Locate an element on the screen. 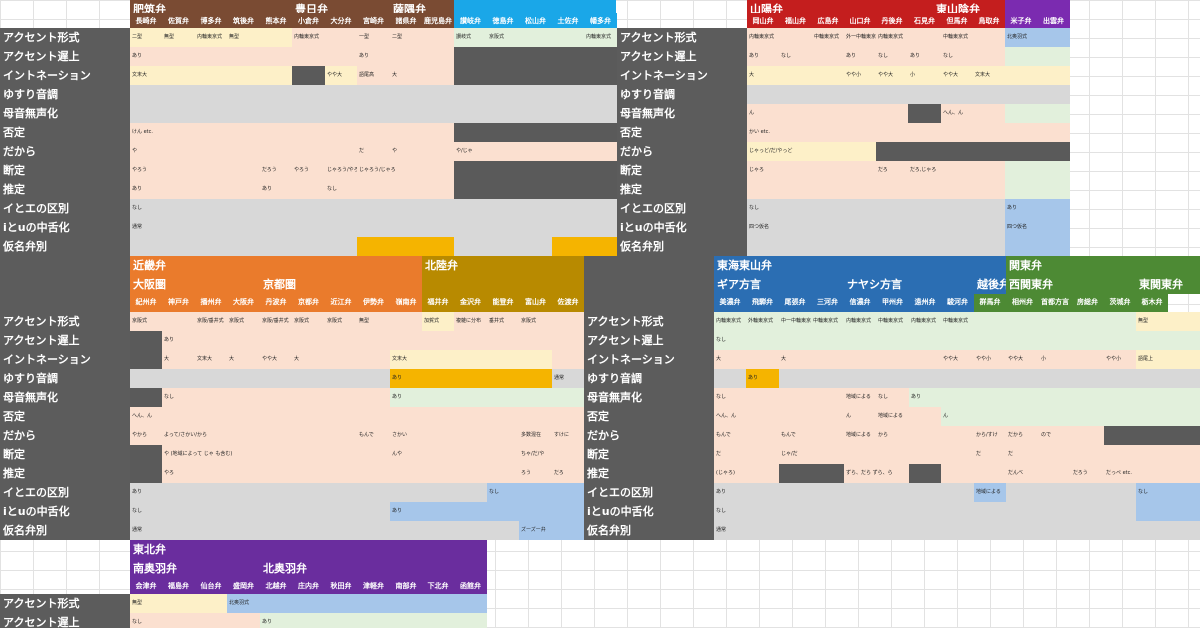 The image size is (1200, 628). sub-header: 熊本弁 is located at coordinates (276, 20).